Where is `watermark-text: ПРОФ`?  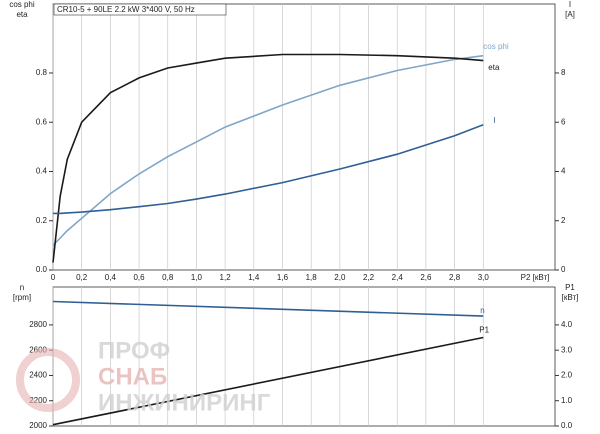 watermark-text: ПРОФ is located at coordinates (134, 350).